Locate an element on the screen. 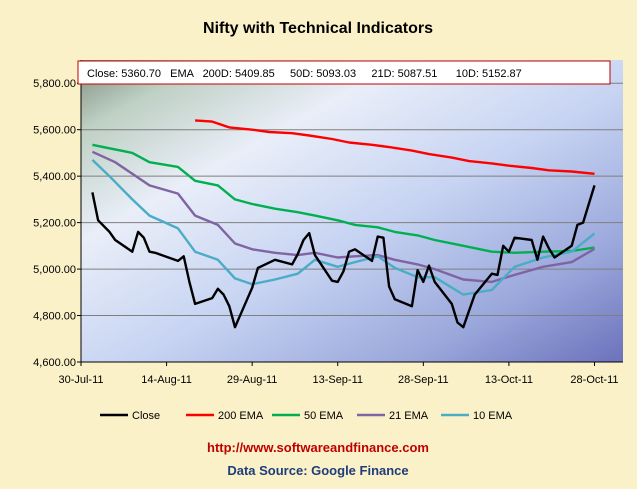 This screenshot has width=637, height=489. y-tick-label: 5,800.00 is located at coordinates (54, 84).